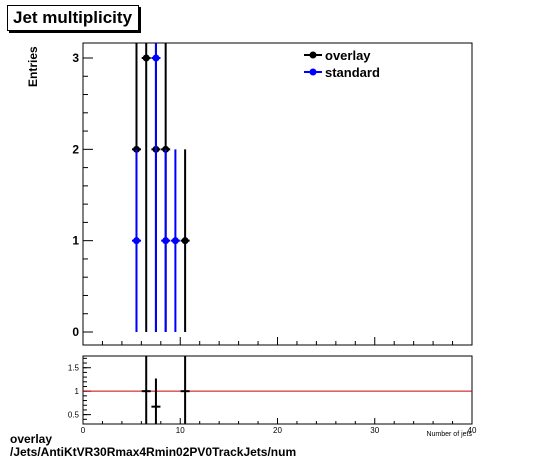 This screenshot has height=462, width=546. I want to click on y-axis-label: Entries, so click(33, 66).